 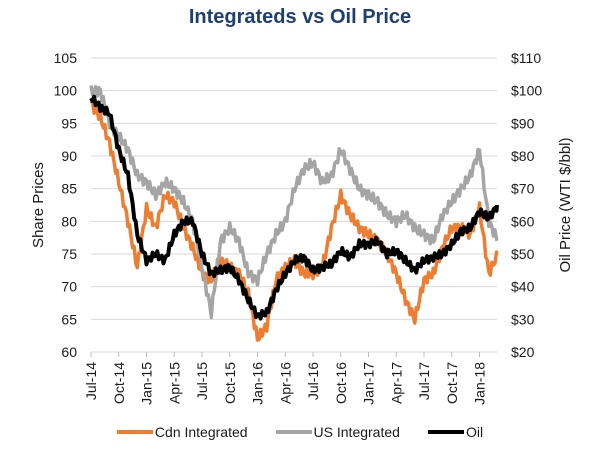 What do you see at coordinates (69, 319) in the screenshot?
I see `left-tick-label: 65` at bounding box center [69, 319].